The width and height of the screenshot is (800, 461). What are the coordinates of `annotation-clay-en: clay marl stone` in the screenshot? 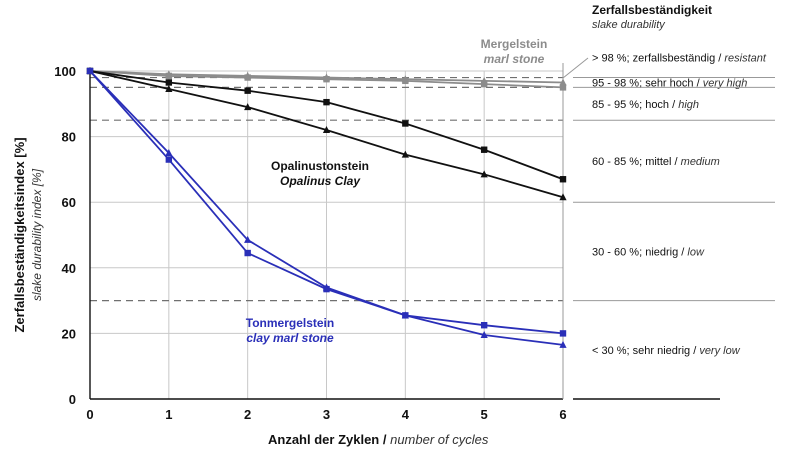 It's located at (290, 338).